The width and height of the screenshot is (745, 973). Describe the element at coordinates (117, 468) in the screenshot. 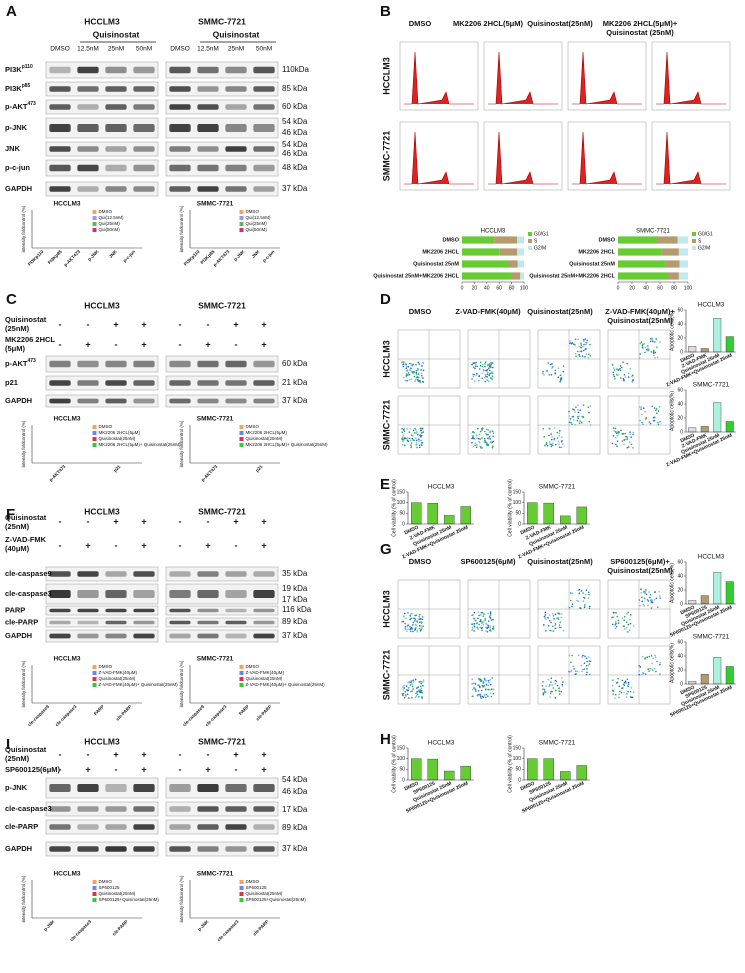

I see `x-category: p21` at that location.